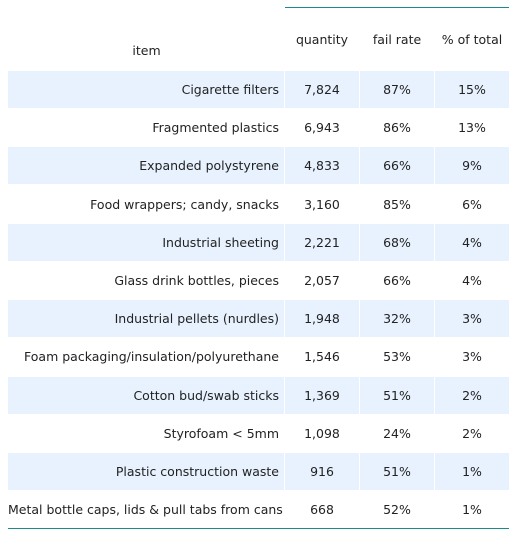  I want to click on table-row: Expanded polystyrene 4,833 66% 9%, so click(258, 166).